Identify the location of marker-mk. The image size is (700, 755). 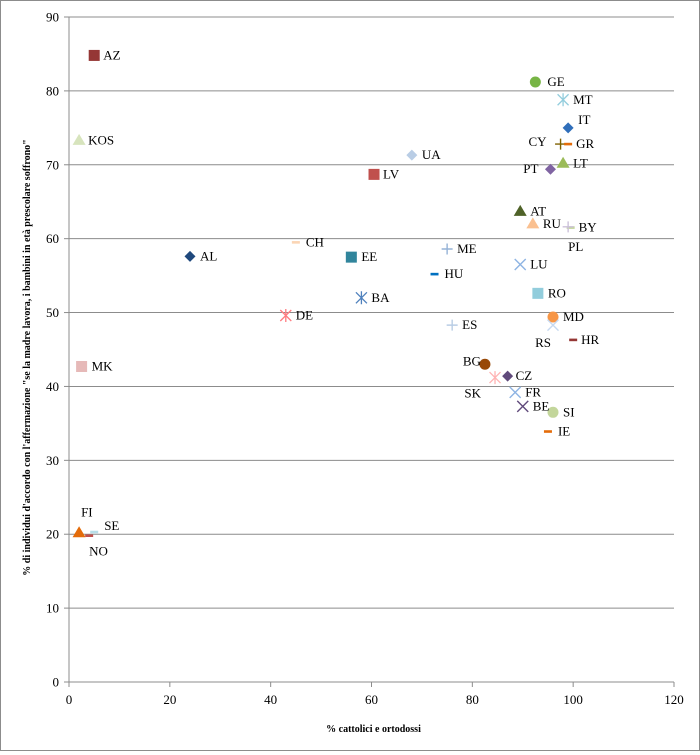
(82, 366).